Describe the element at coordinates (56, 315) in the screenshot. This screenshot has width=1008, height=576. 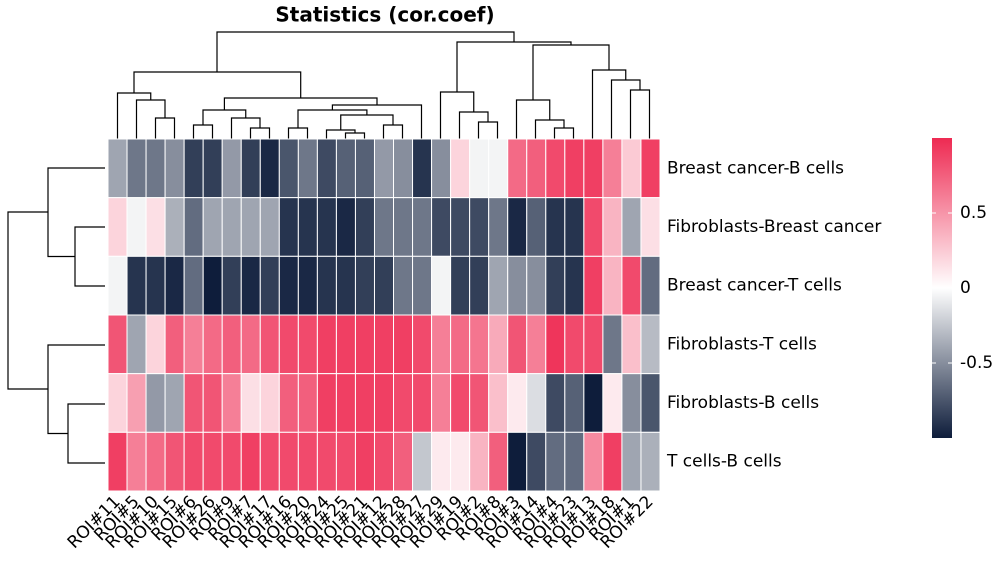
I see `row-dendrogram` at that location.